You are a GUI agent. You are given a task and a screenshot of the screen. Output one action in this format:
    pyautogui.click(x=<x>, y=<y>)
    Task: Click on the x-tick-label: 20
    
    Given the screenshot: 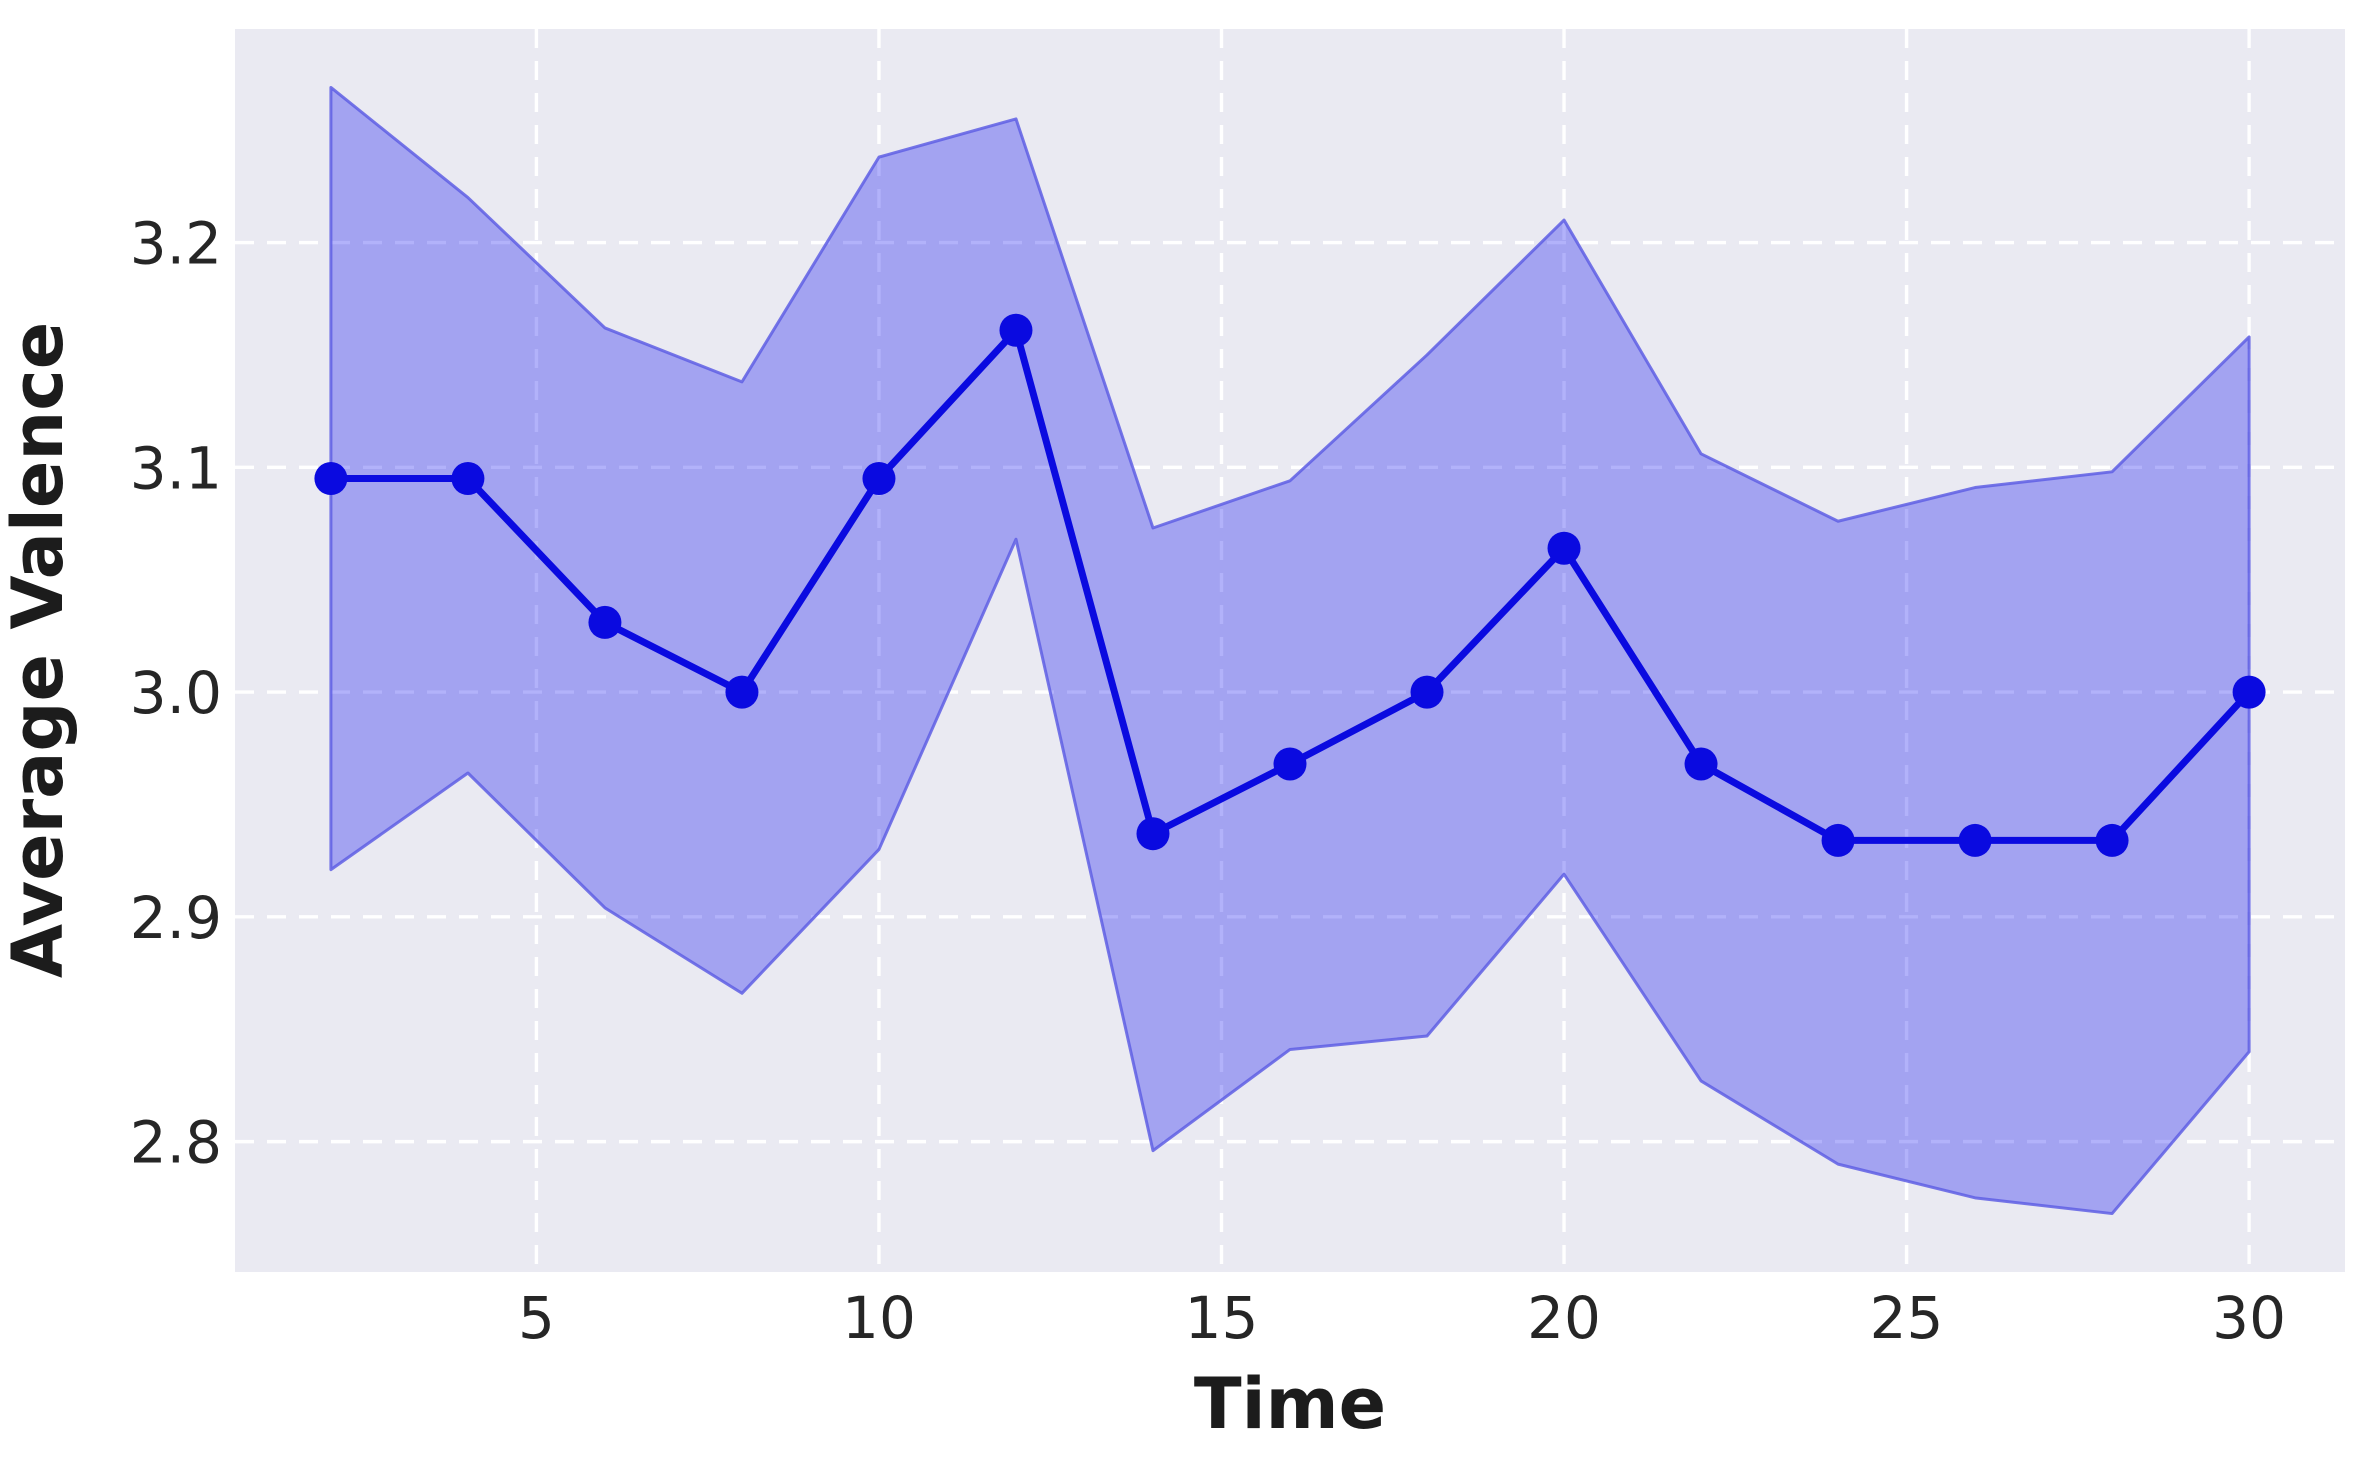 What is the action you would take?
    pyautogui.click(x=1564, y=1318)
    